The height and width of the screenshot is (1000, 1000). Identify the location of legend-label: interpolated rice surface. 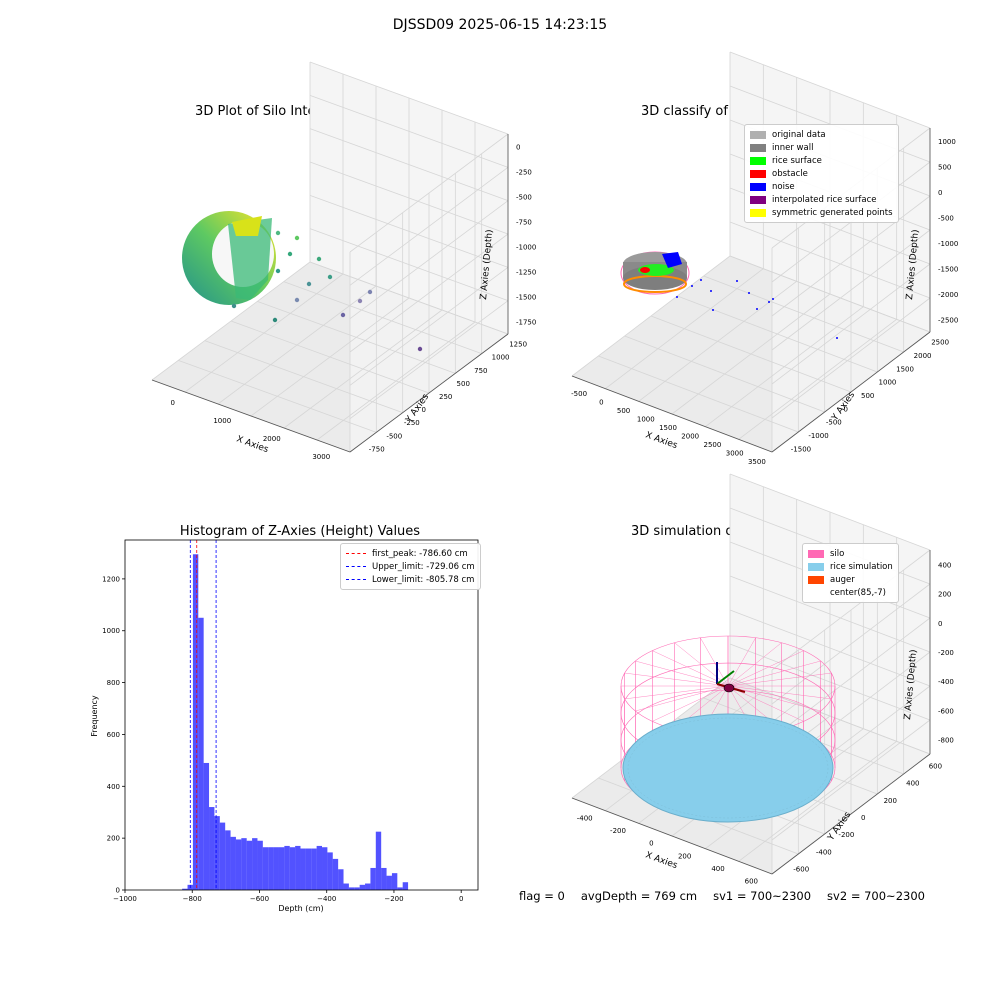
(824, 199).